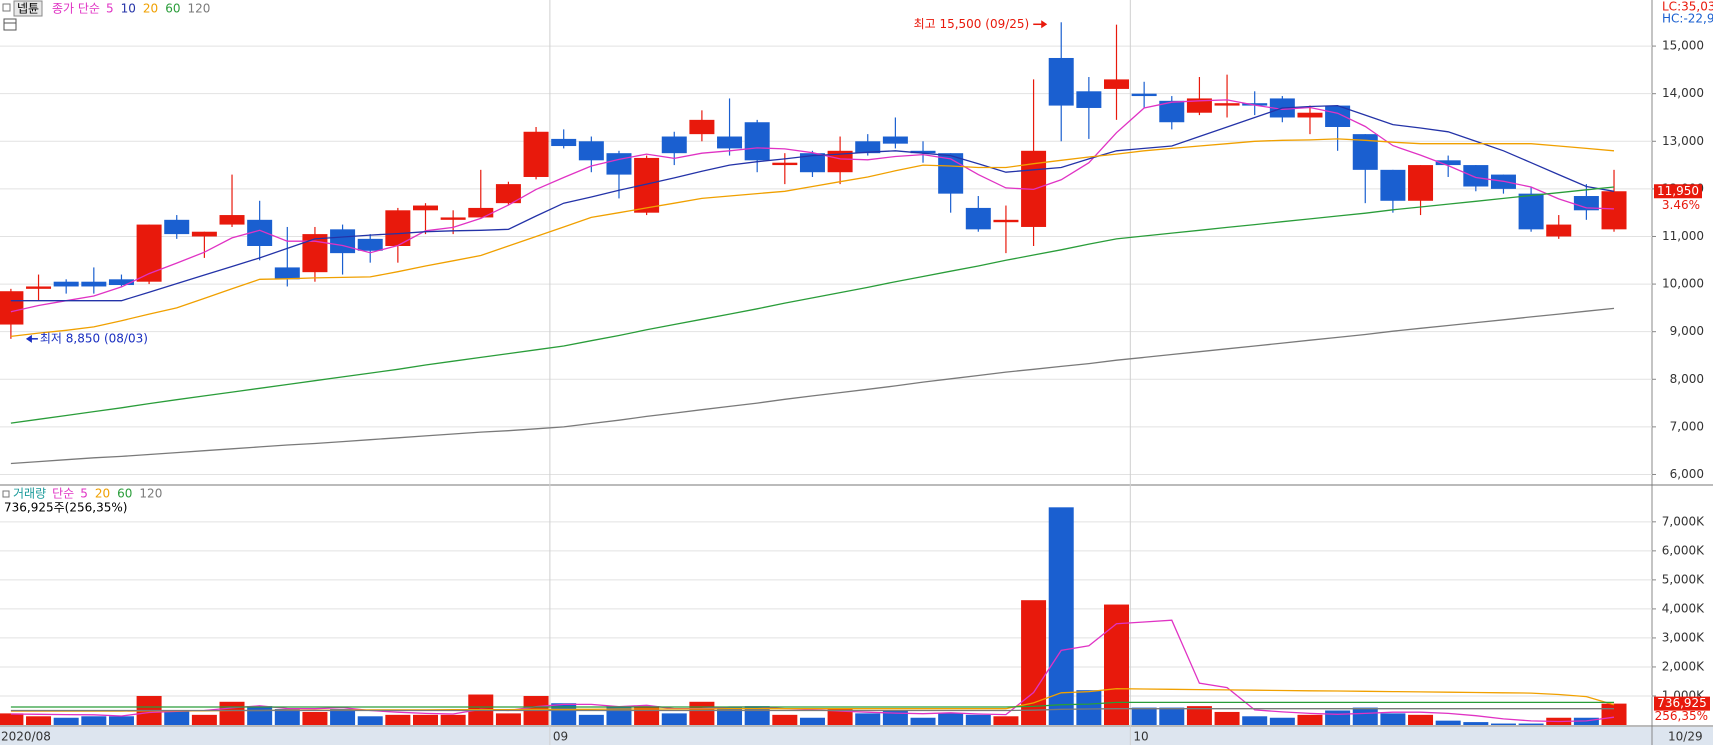 The height and width of the screenshot is (745, 1713). What do you see at coordinates (1683, 608) in the screenshot?
I see `y-tick-label: 4,000K` at bounding box center [1683, 608].